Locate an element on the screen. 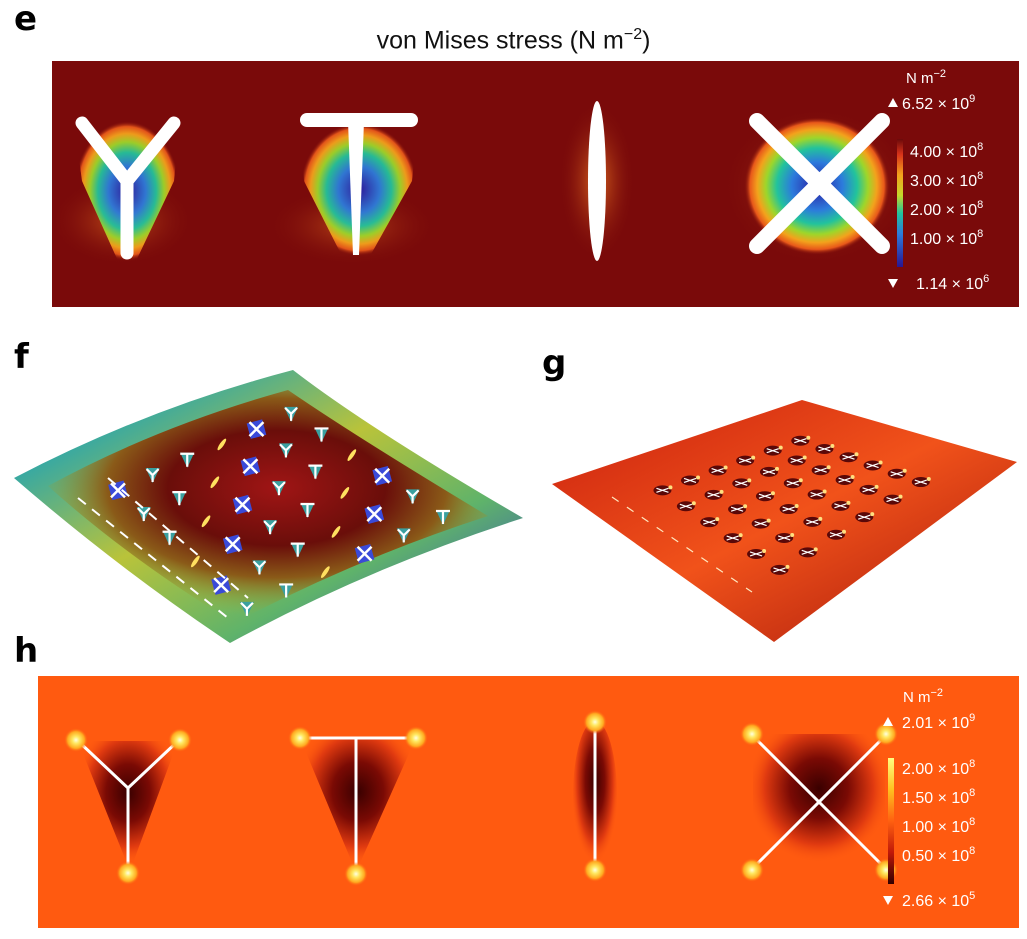 The height and width of the screenshot is (939, 1027). e-max-triangle-icon is located at coordinates (893, 102).